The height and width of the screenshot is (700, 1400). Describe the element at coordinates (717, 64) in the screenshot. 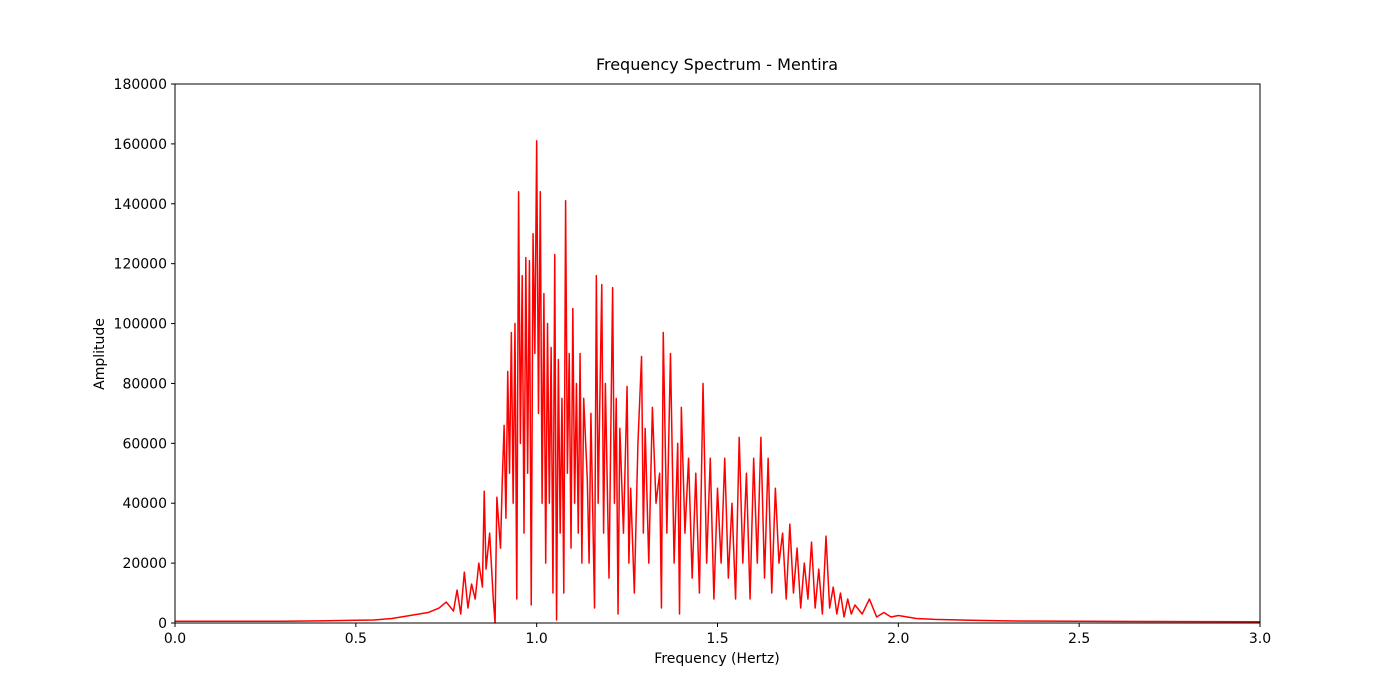

I see `chart-title: Frequency Spectrum - Mentira` at that location.